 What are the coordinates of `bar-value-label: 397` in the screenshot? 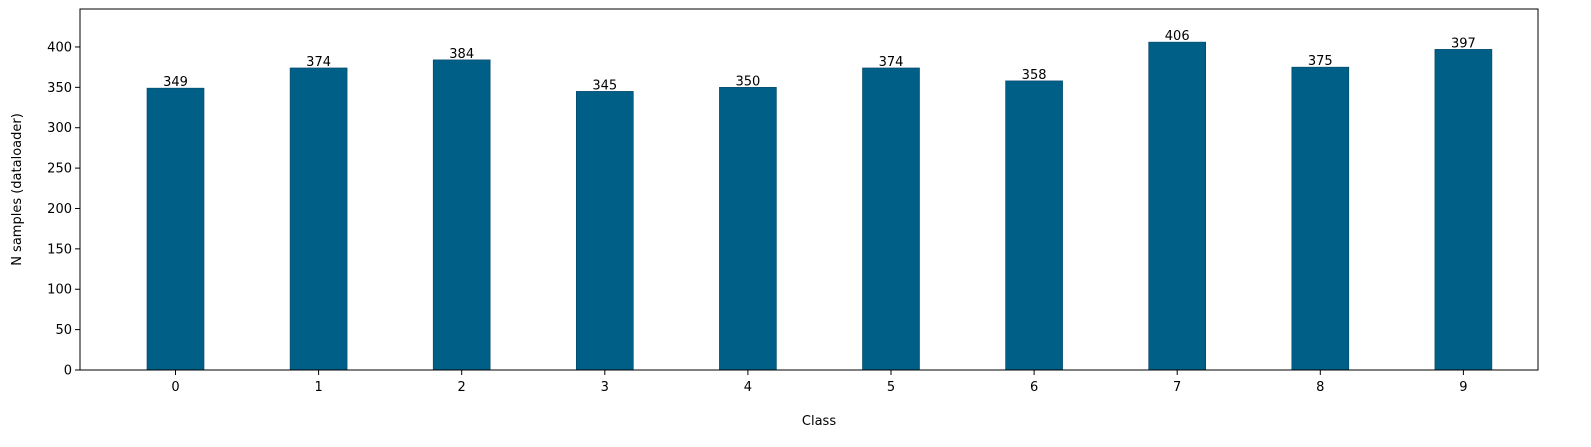 It's located at (1463, 43).